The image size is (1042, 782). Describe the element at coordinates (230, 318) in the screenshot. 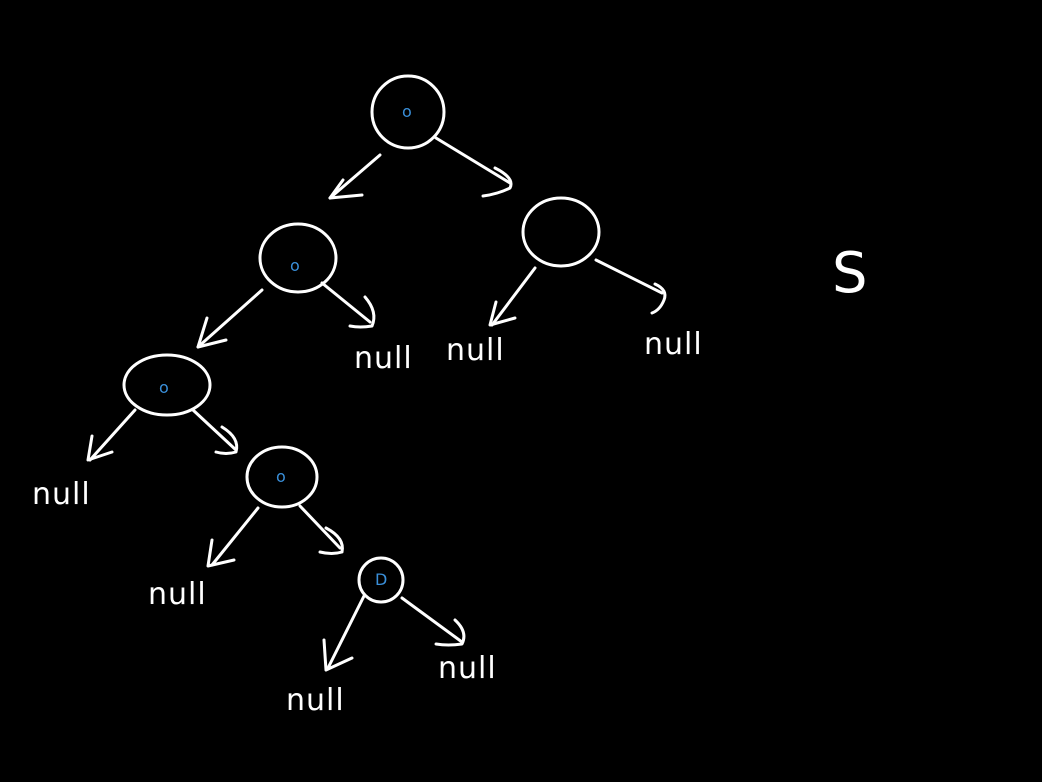

I see `edge-left-left` at that location.